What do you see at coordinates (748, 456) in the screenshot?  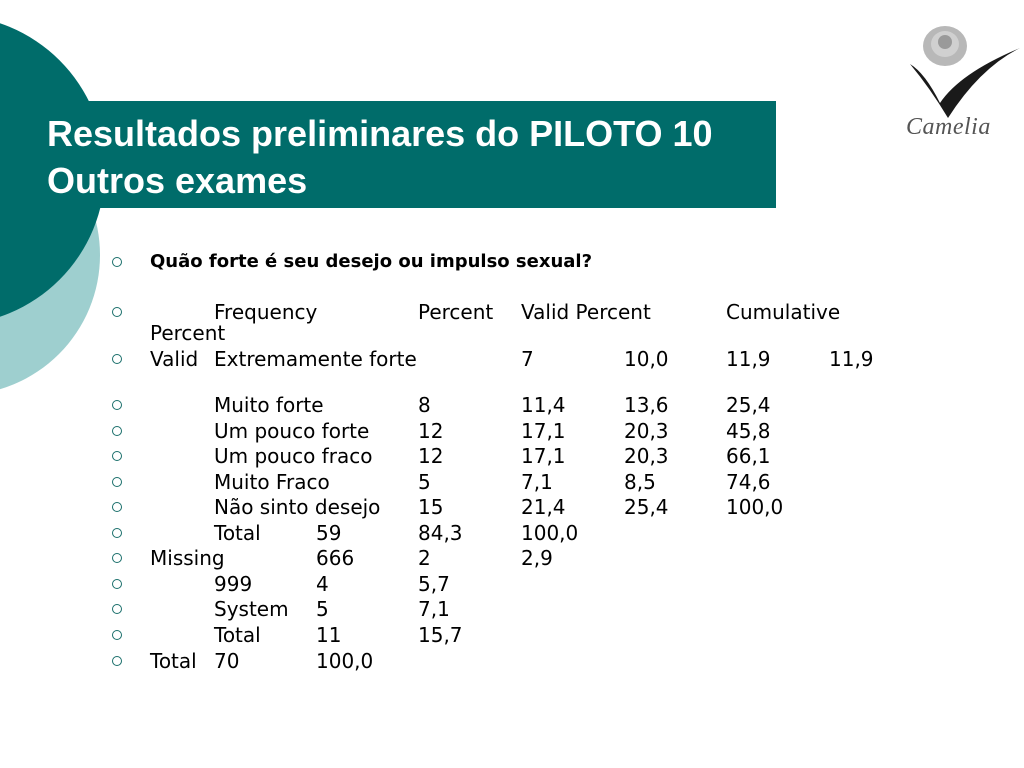 I see `row-cumulative: 66,1` at bounding box center [748, 456].